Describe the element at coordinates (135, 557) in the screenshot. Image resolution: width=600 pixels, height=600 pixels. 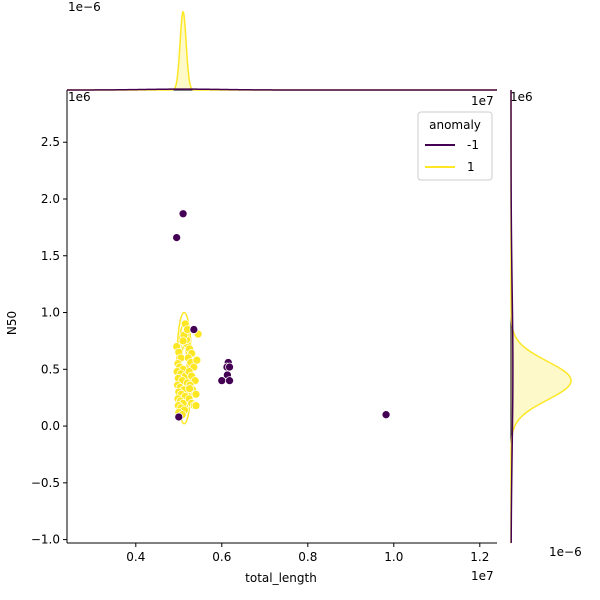
I see `x-tick-label: 0.4` at that location.